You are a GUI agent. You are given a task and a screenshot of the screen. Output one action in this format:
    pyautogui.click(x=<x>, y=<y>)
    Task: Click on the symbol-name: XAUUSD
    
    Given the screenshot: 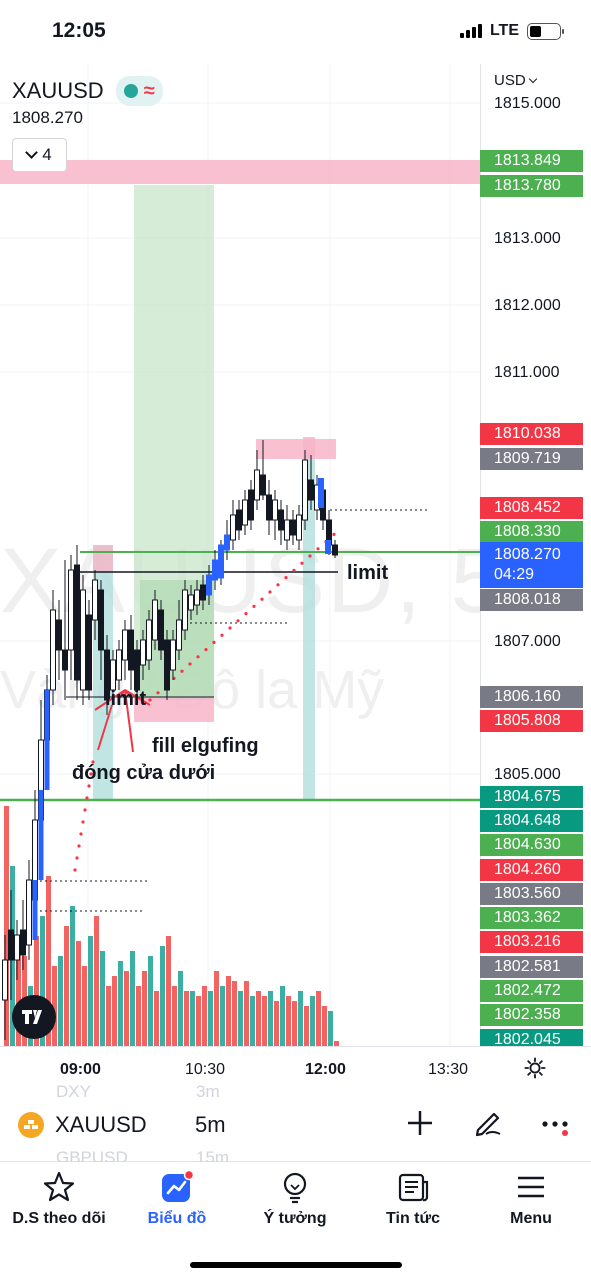 What is the action you would take?
    pyautogui.click(x=58, y=90)
    